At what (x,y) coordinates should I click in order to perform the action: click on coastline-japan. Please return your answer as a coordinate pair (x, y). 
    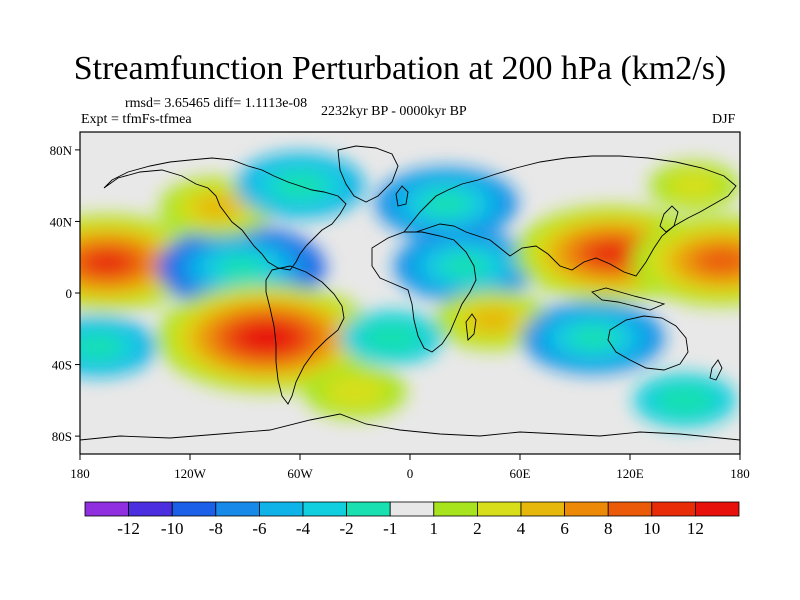
    Looking at the image, I should click on (669, 219).